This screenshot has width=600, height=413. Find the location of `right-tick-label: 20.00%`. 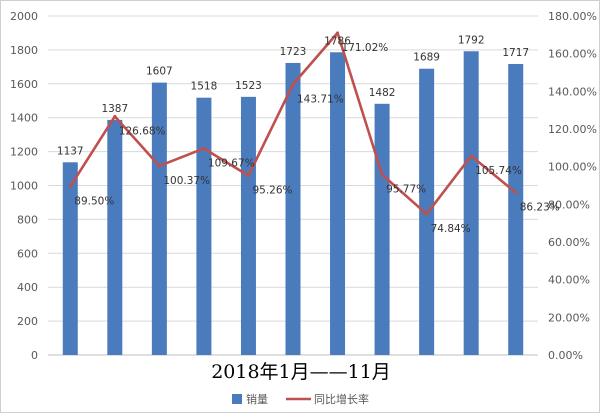

right-tick-label: 20.00% is located at coordinates (569, 317).